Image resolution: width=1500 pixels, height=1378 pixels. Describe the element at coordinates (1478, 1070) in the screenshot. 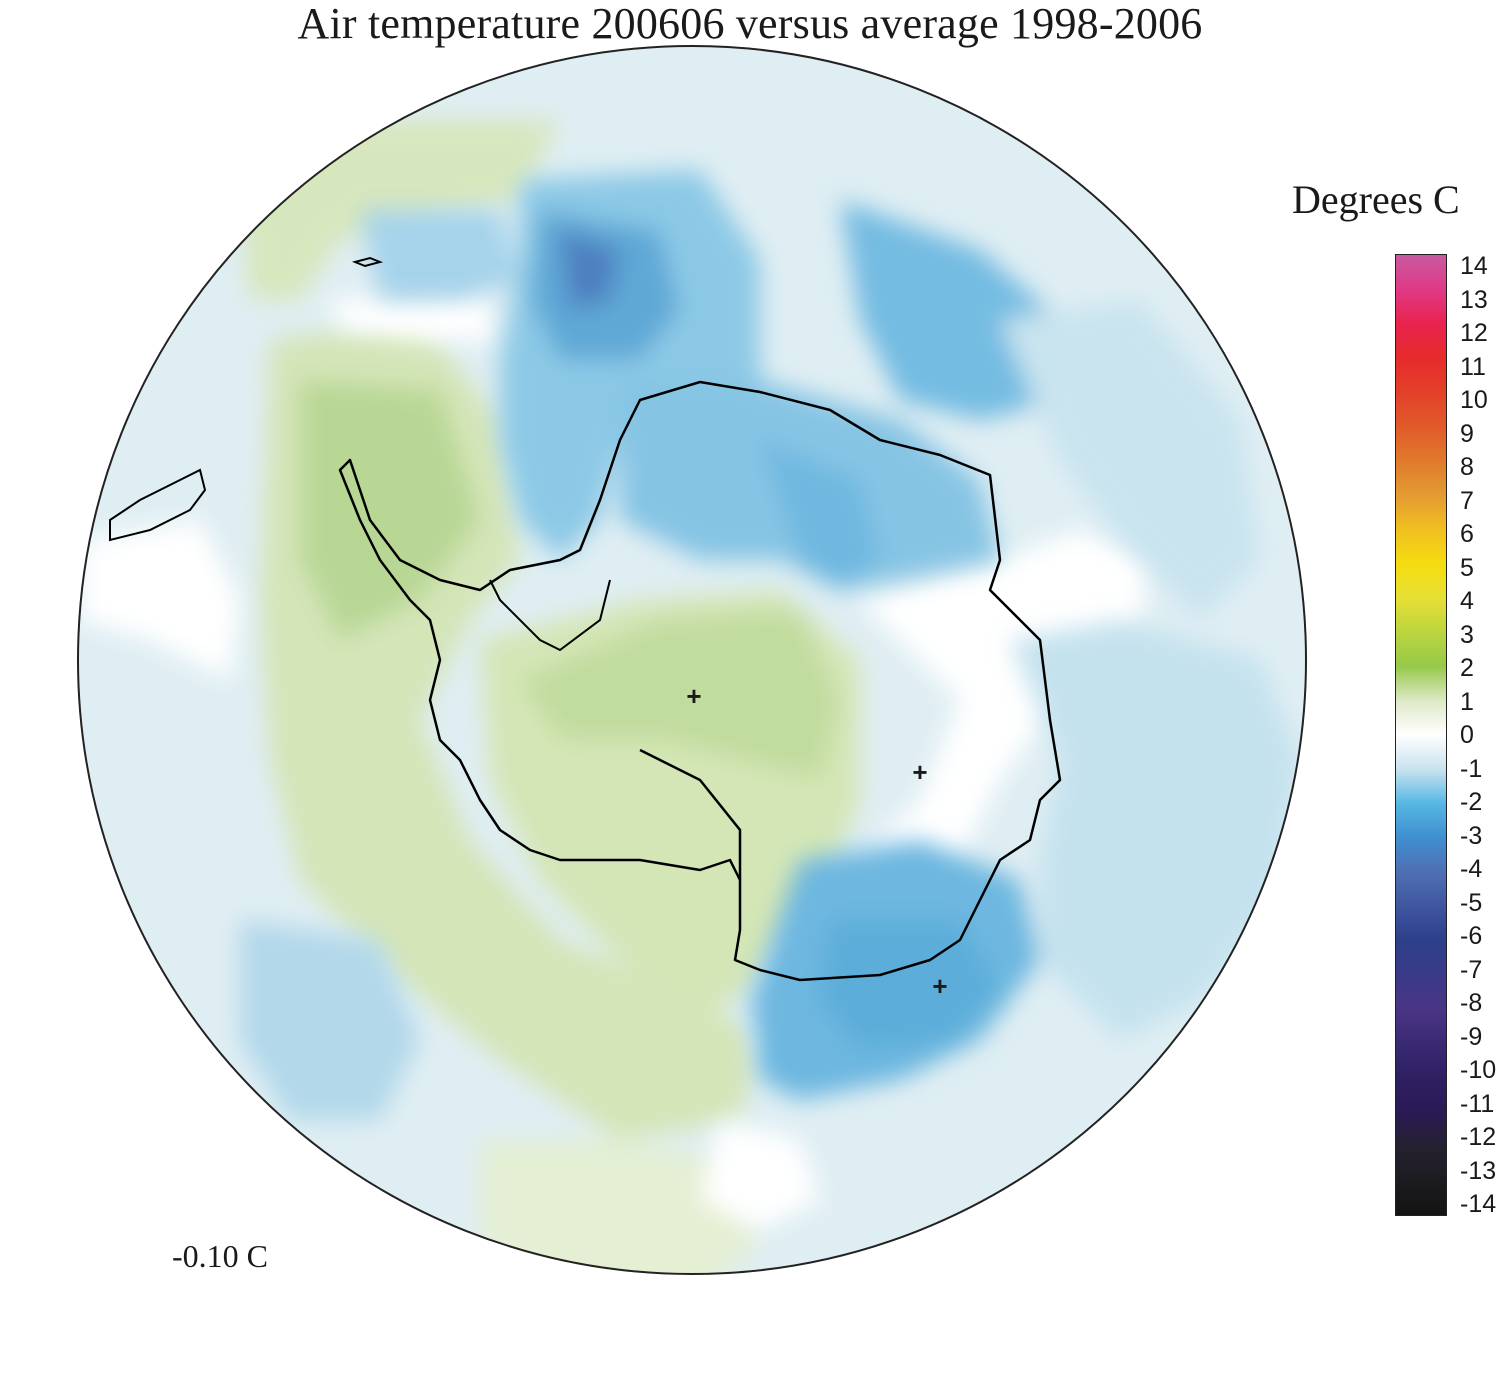

I see `colorbar-tick-label: -10` at that location.